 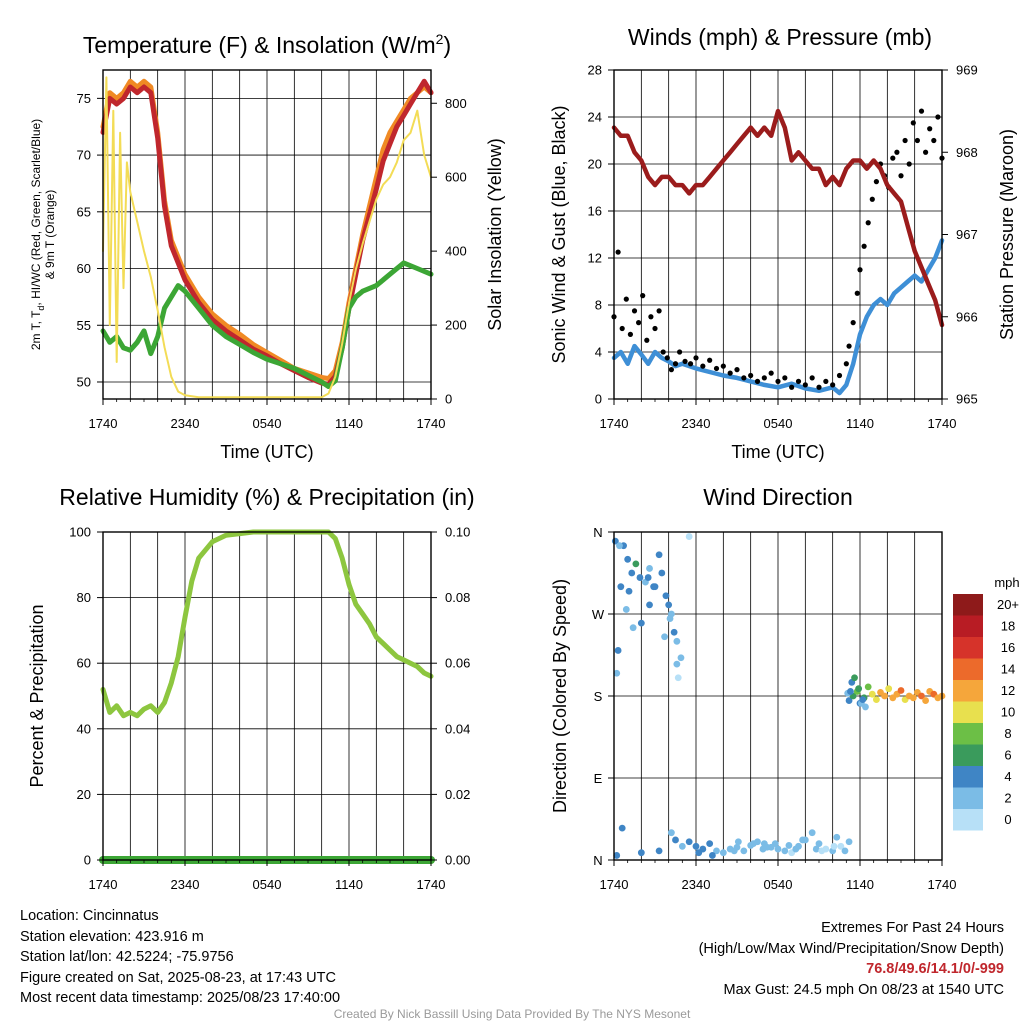 What do you see at coordinates (84, 597) in the screenshot?
I see `y-tick-label: 80` at bounding box center [84, 597].